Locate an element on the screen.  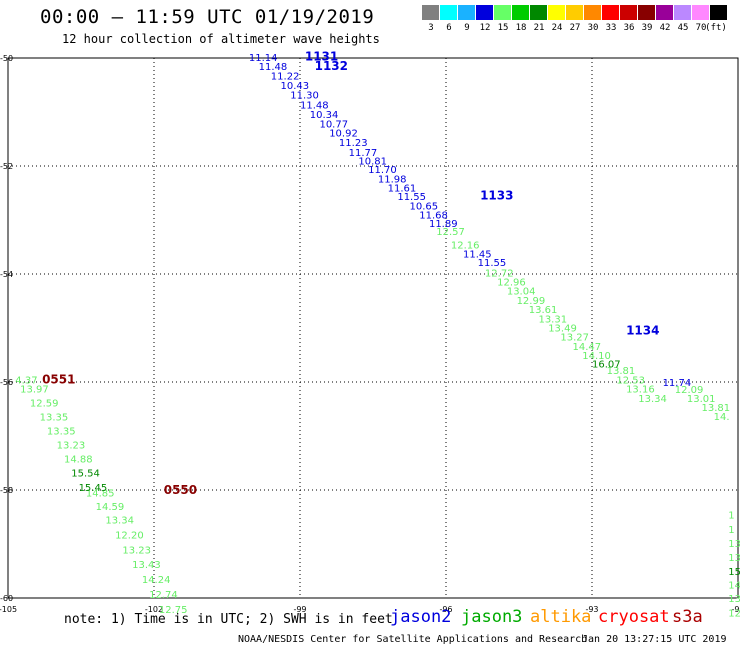
swh-value: 15. is located at coordinates (734, 572).